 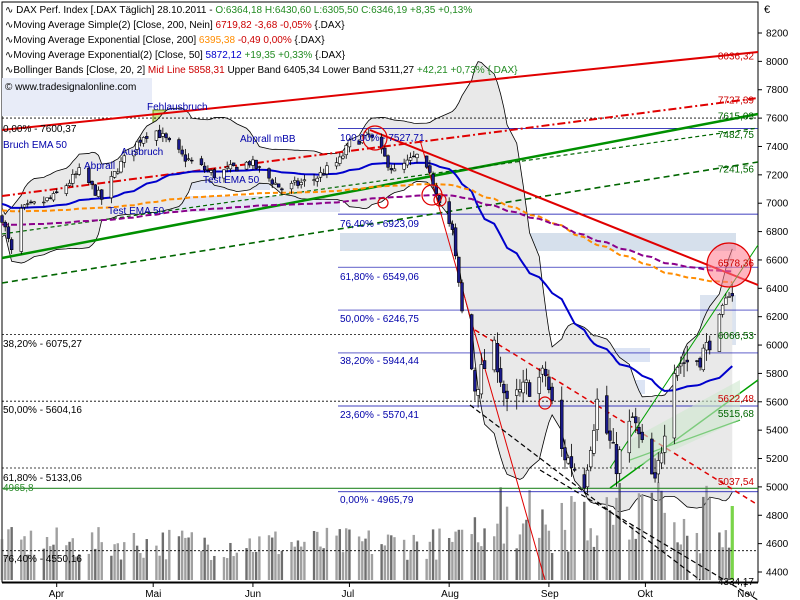 What do you see at coordinates (777, 289) in the screenshot?
I see `y-tick-label: 6400` at bounding box center [777, 289].